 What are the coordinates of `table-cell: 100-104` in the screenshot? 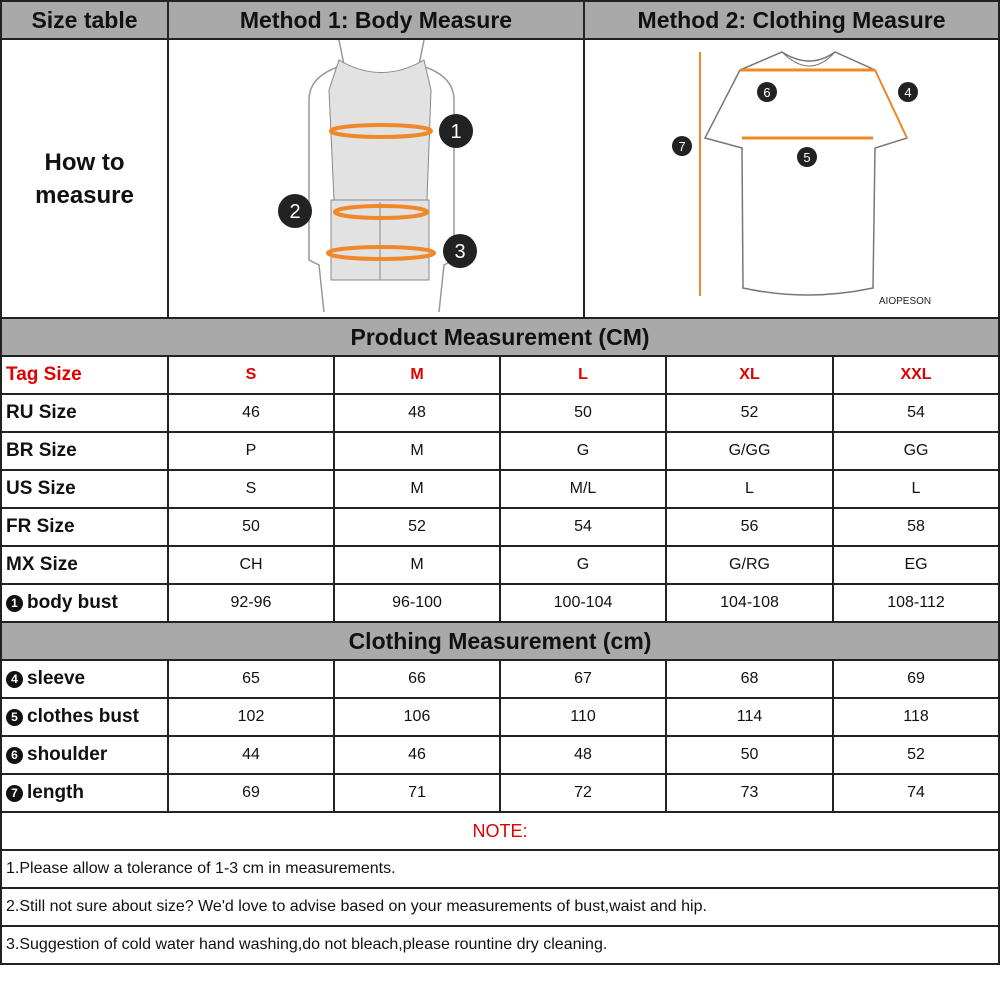 It's located at (583, 603).